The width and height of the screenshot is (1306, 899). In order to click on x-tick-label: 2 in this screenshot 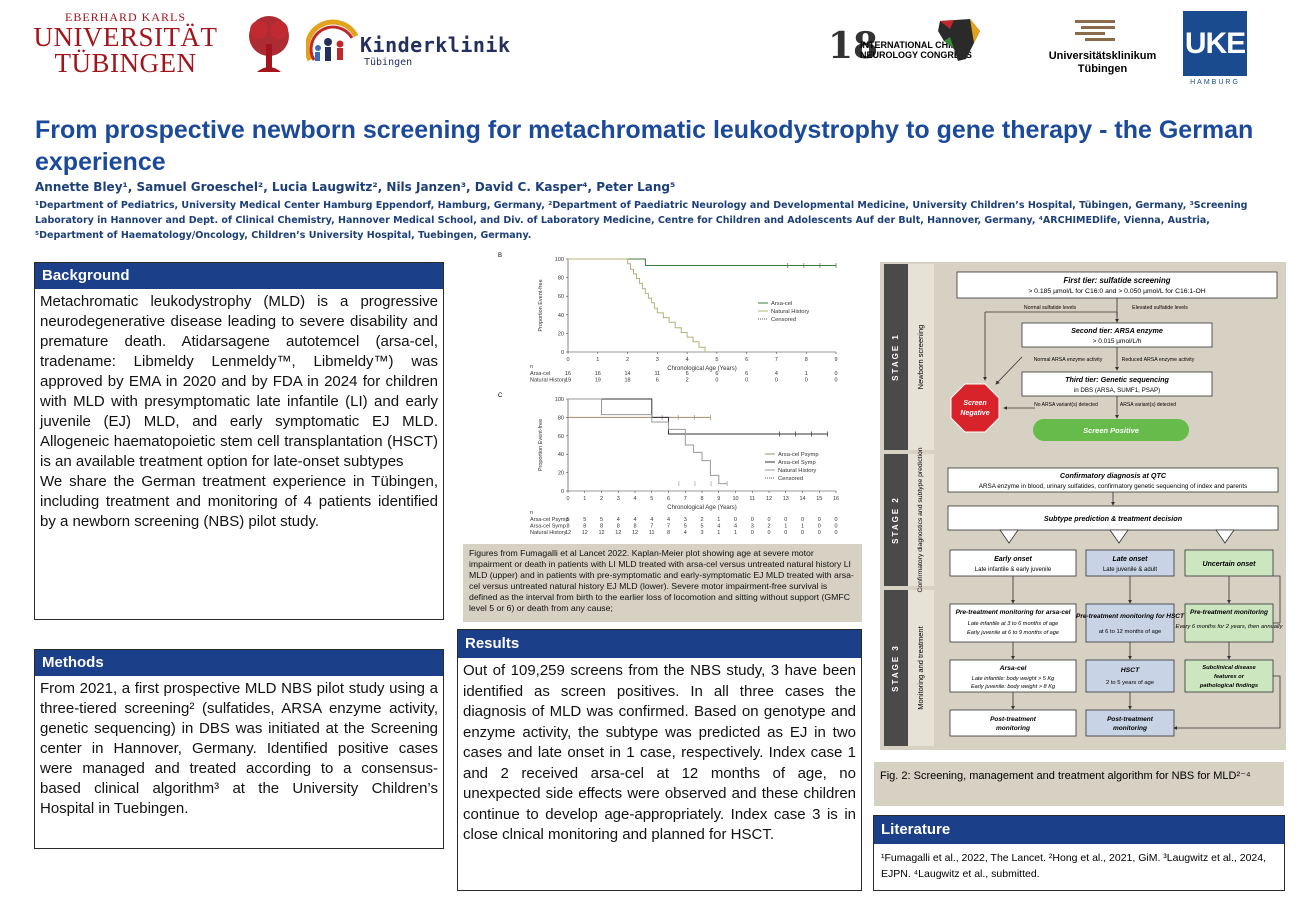, I will do `click(601, 499)`.